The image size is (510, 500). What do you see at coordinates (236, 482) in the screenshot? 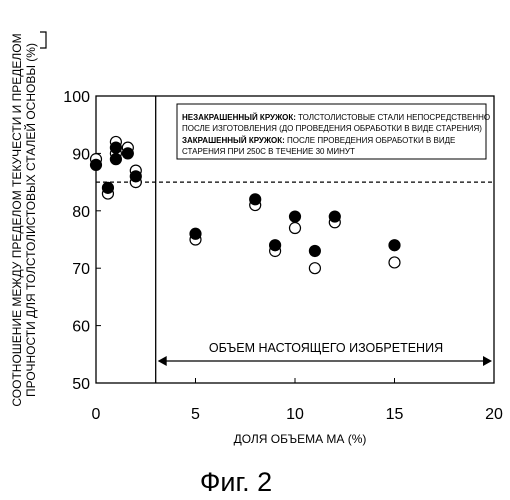
I see `figure-caption: Фиг. 2` at bounding box center [236, 482].